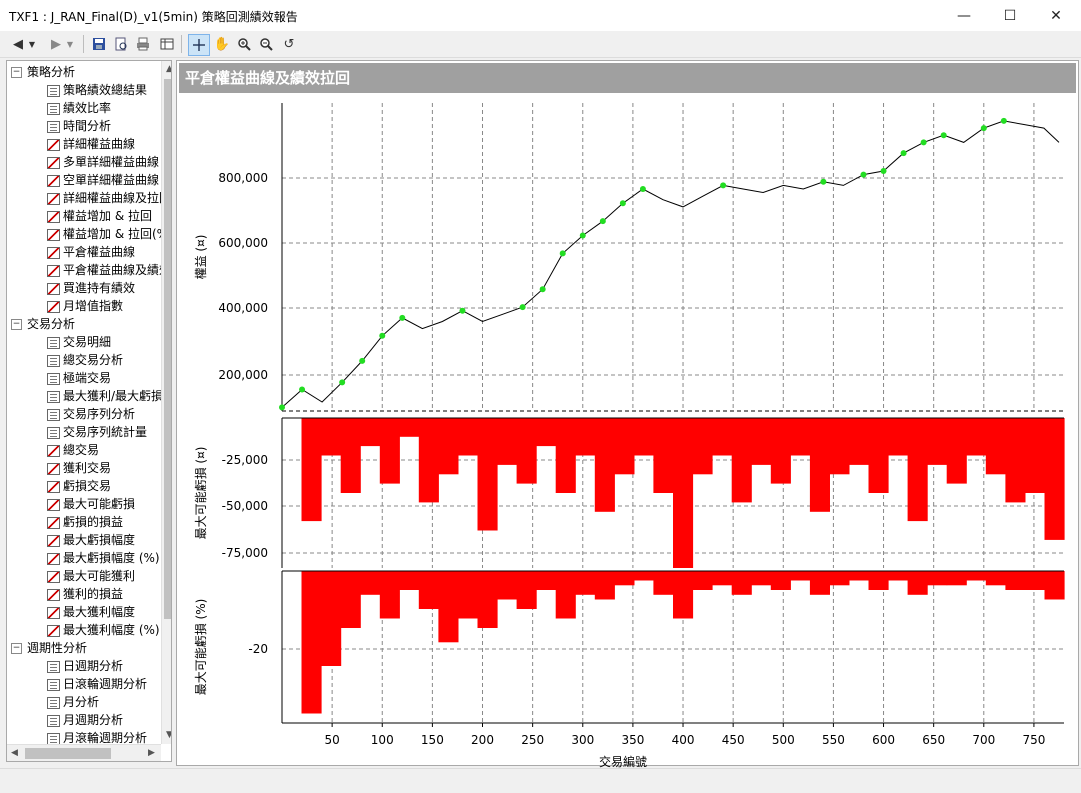  I want to click on tree-item: 總交易分析, so click(82, 360).